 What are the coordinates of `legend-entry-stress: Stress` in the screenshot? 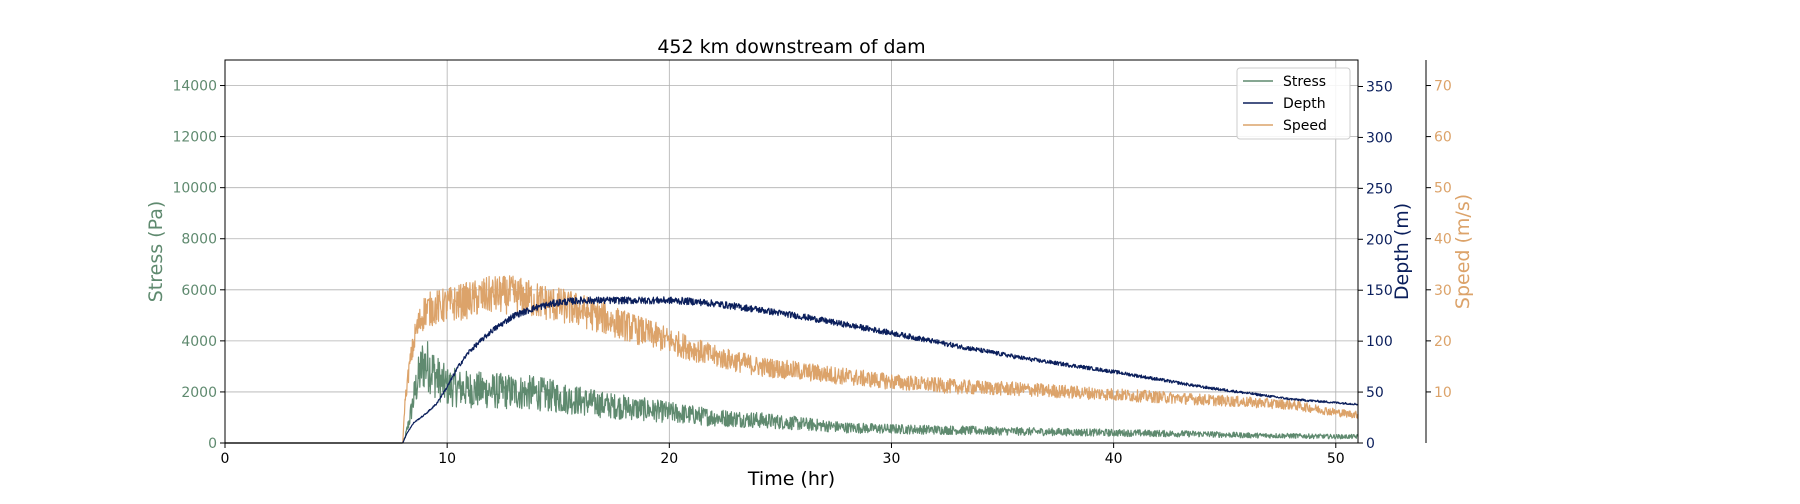 It's located at (1284, 82).